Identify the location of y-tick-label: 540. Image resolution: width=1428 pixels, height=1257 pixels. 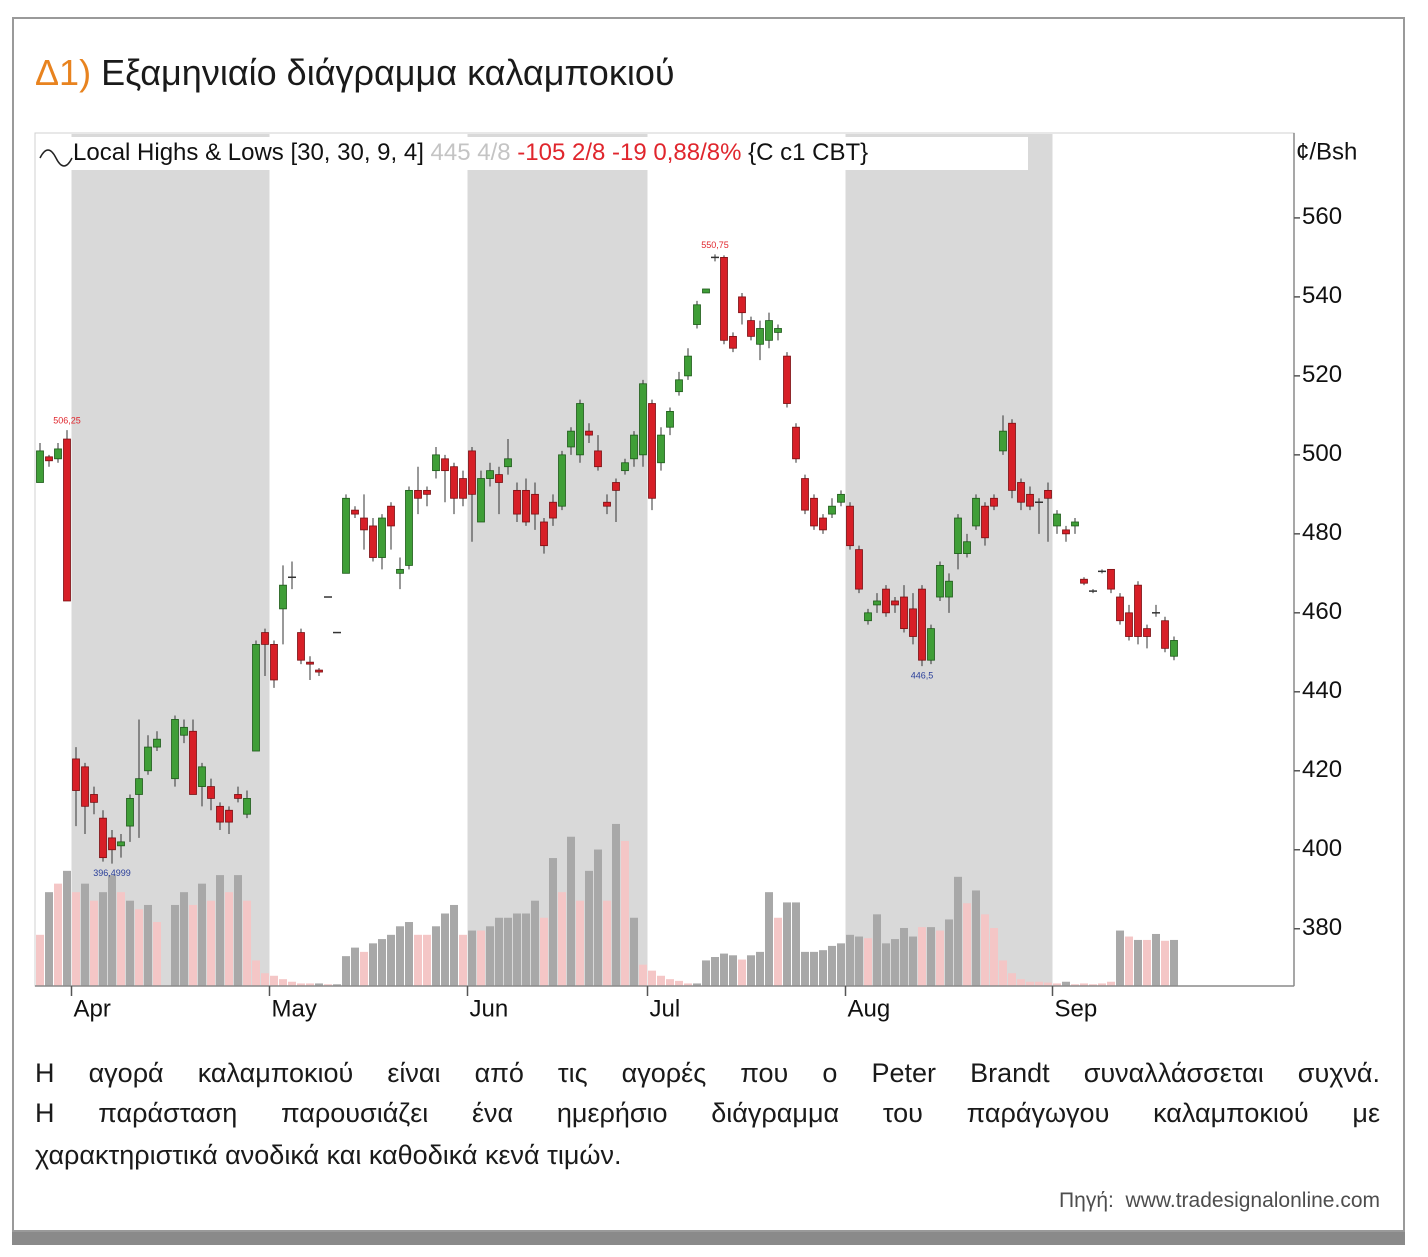
(1322, 295).